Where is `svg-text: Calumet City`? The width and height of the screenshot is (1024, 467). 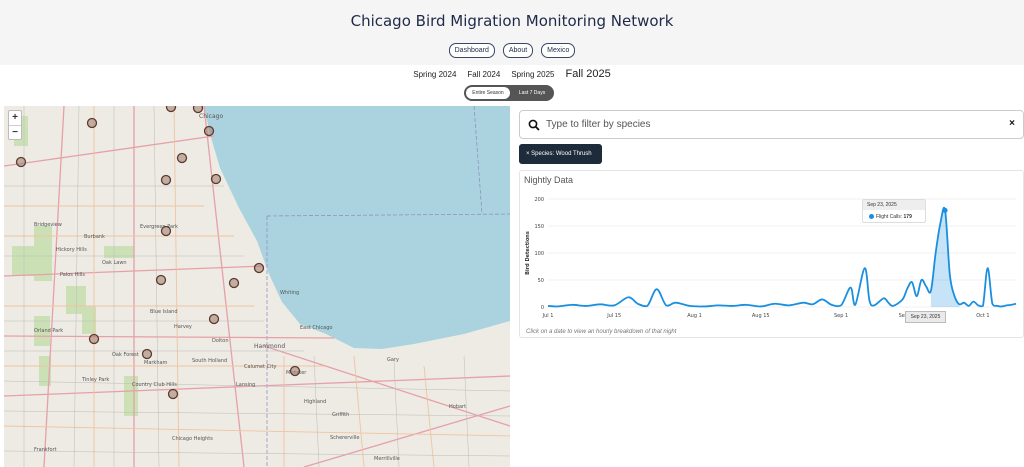 svg-text: Calumet City is located at coordinates (260, 367).